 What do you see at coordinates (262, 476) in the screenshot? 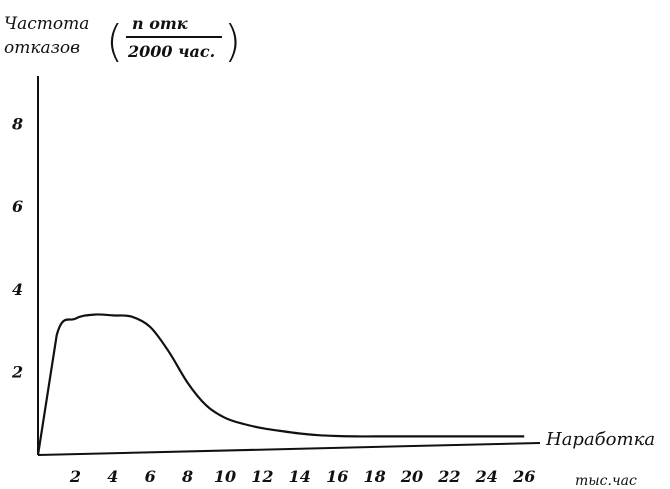
I see `x-tick-label: 12` at bounding box center [262, 476].